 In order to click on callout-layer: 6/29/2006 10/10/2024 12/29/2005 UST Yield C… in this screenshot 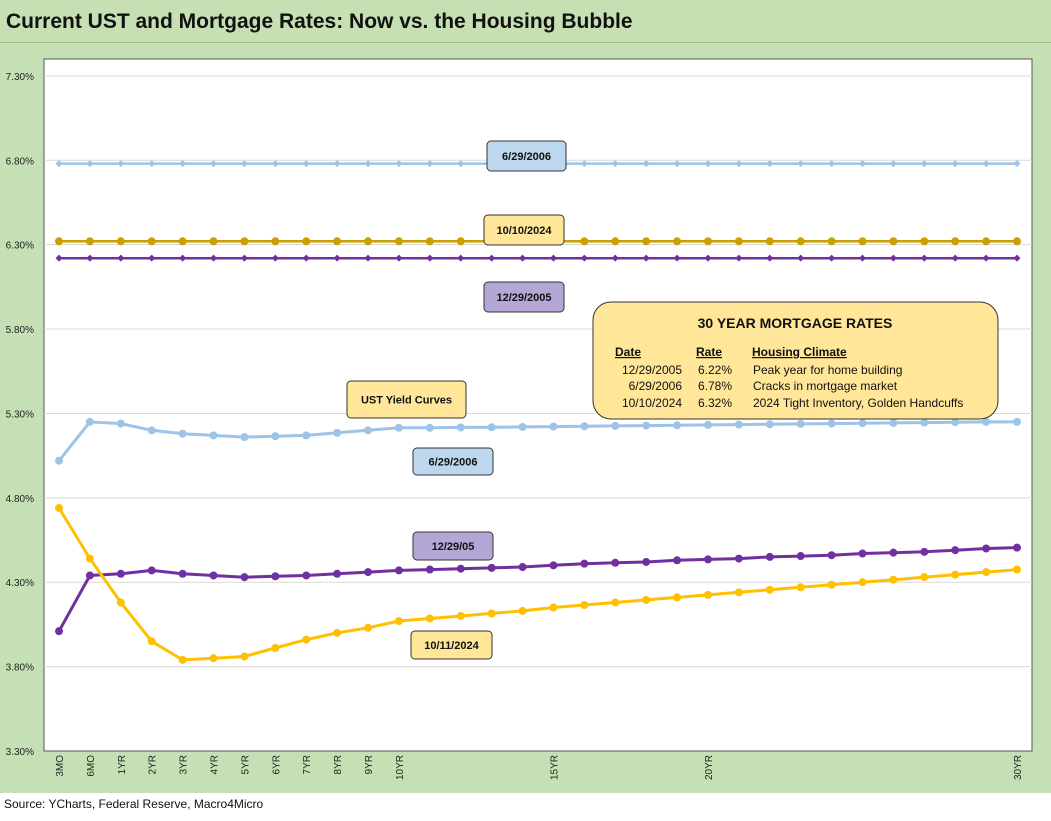, I will do `click(456, 400)`.